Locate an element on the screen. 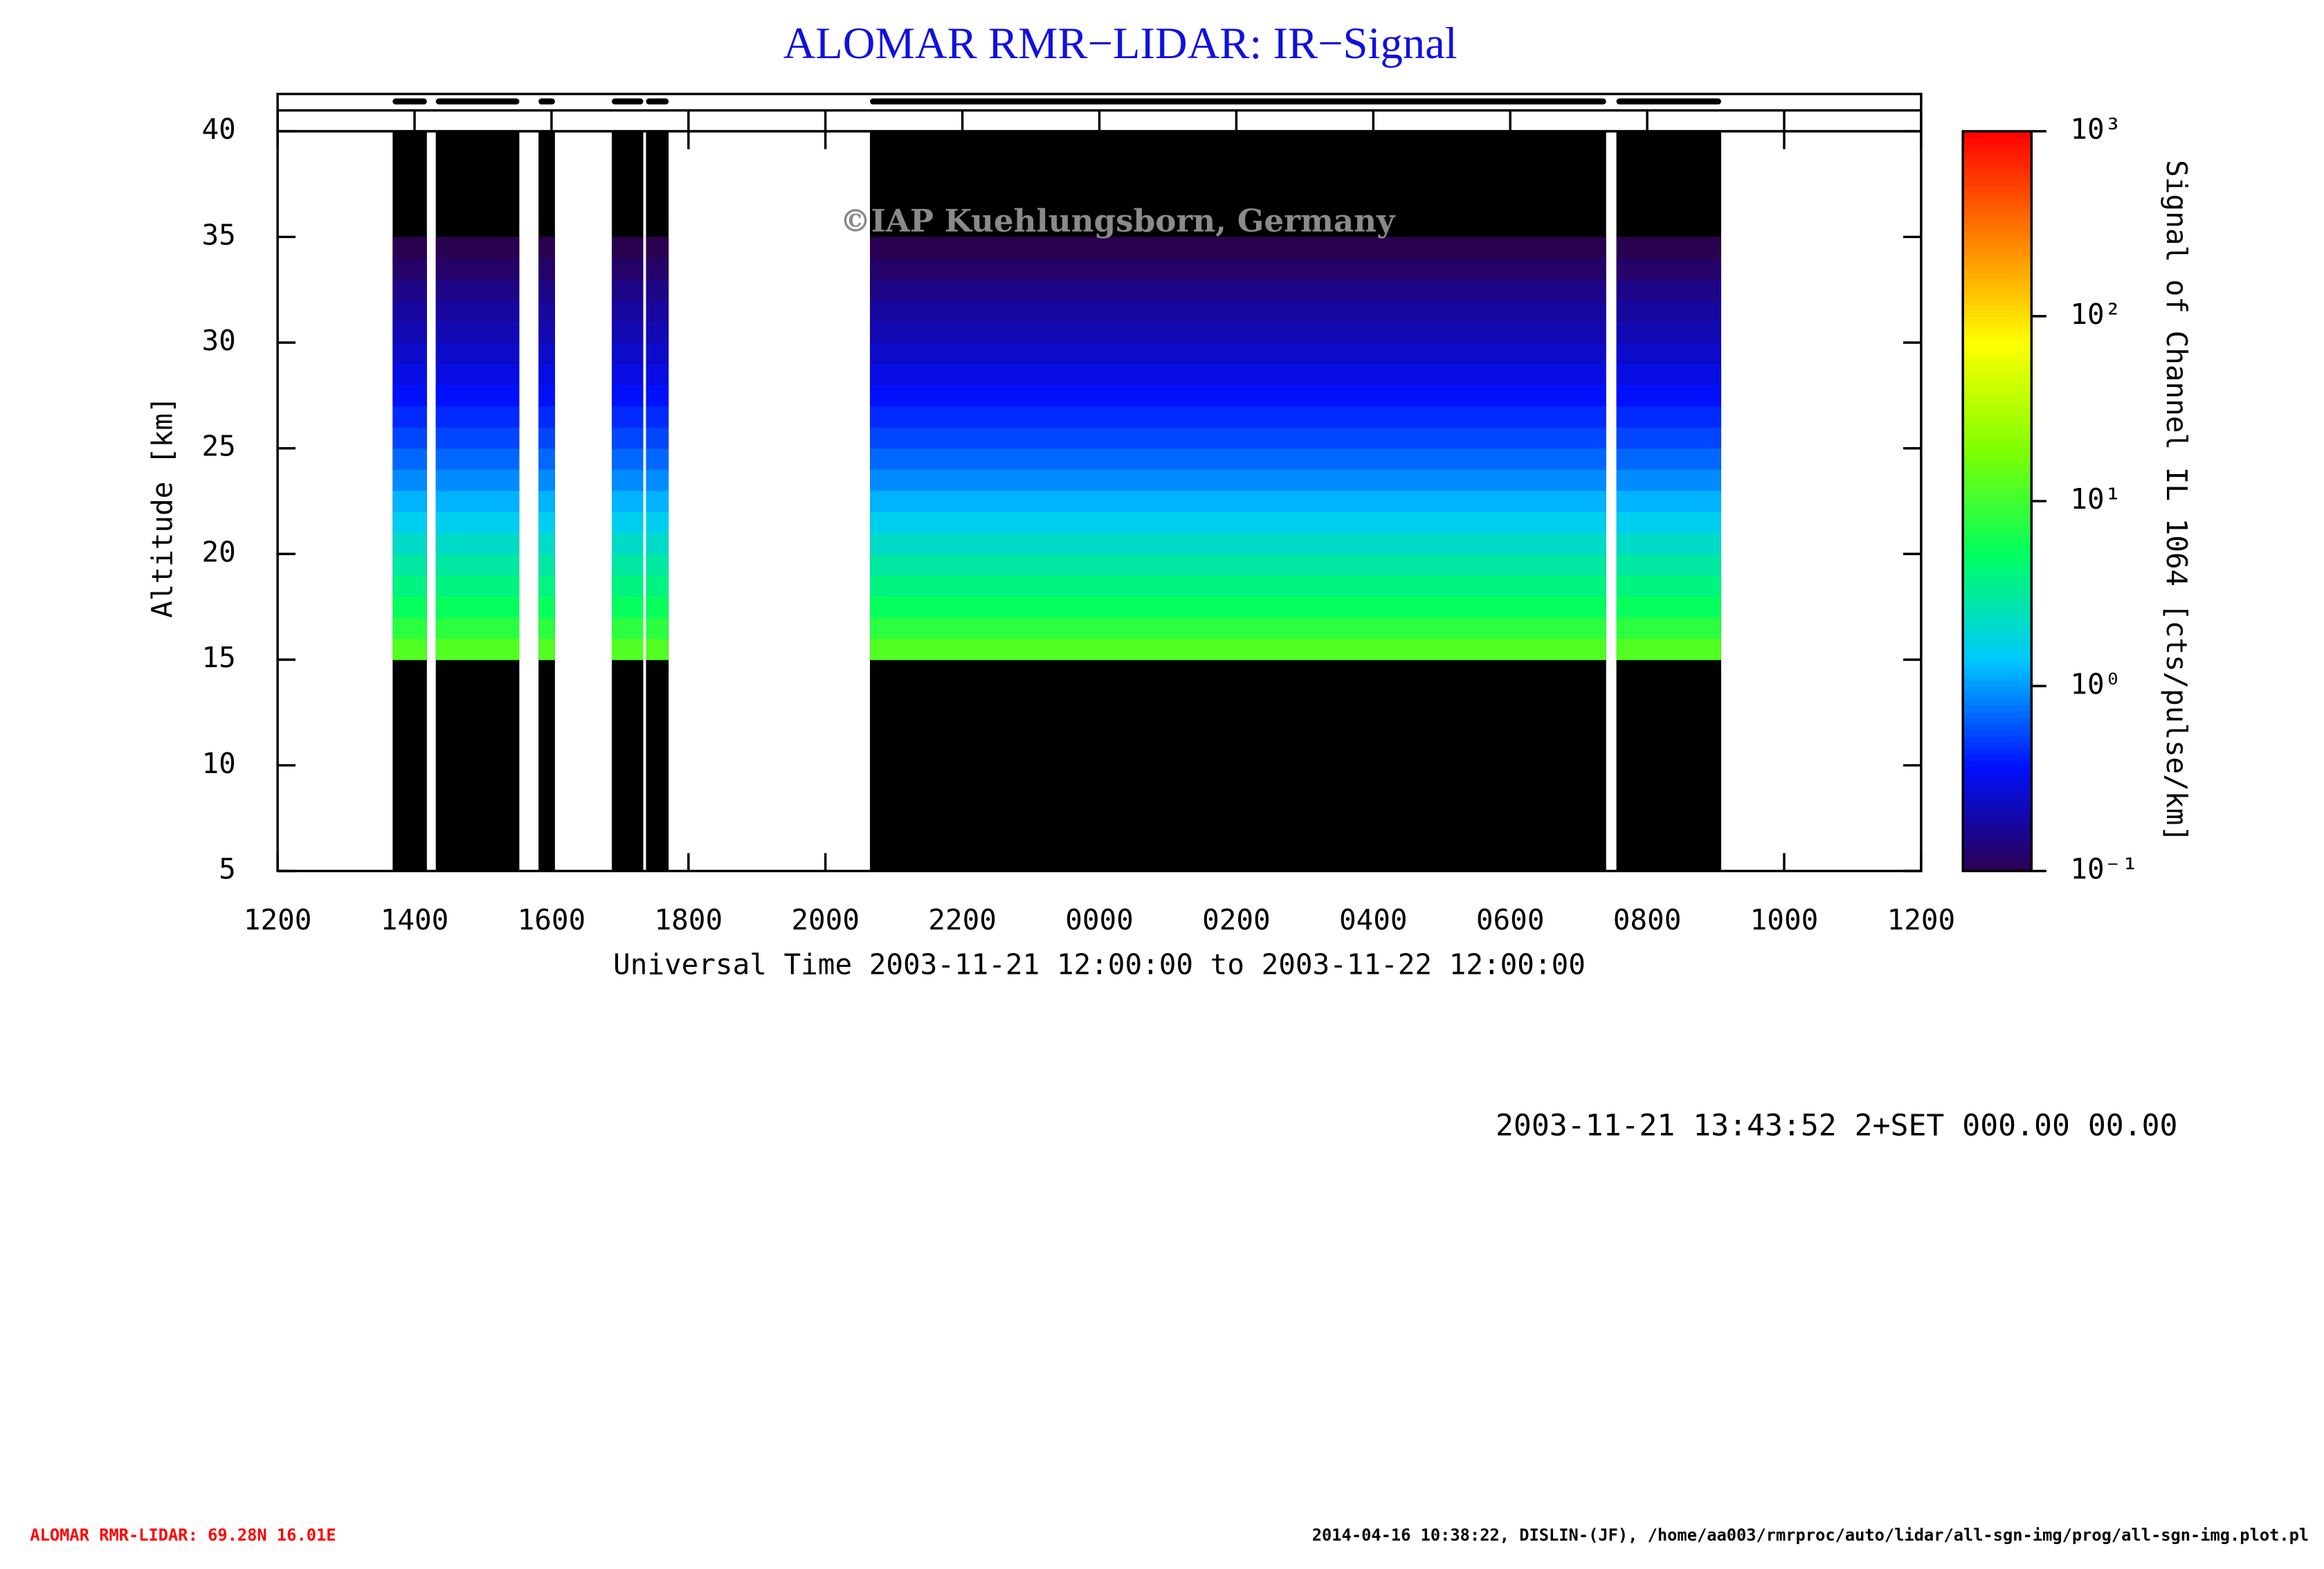 This screenshot has height=1569, width=2324. x-tick-label: 0200 is located at coordinates (1236, 919).